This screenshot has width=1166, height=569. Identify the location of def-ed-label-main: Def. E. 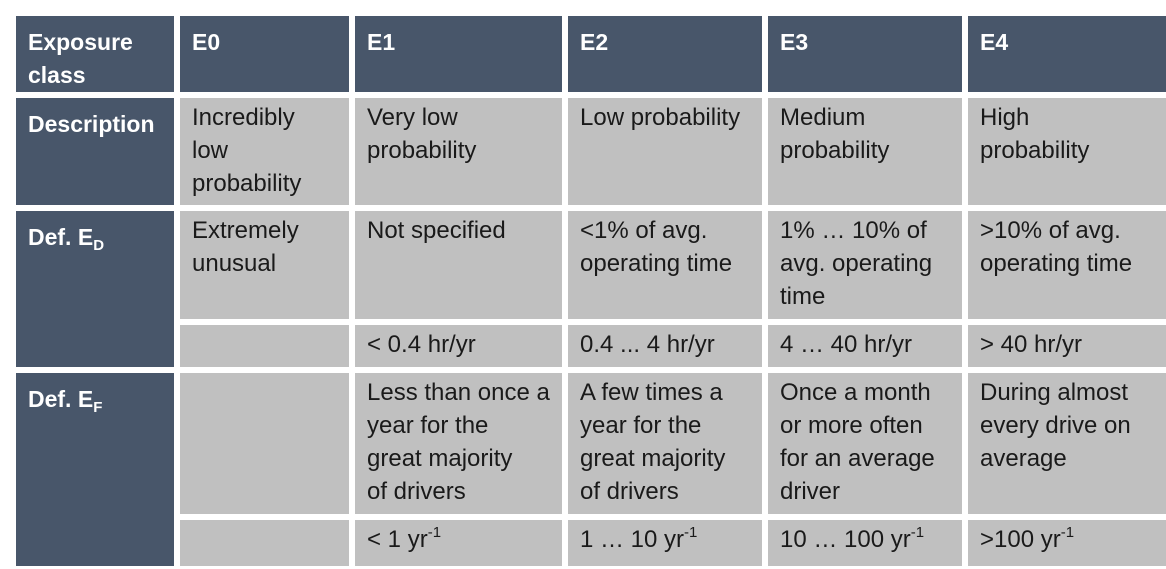
(61, 237).